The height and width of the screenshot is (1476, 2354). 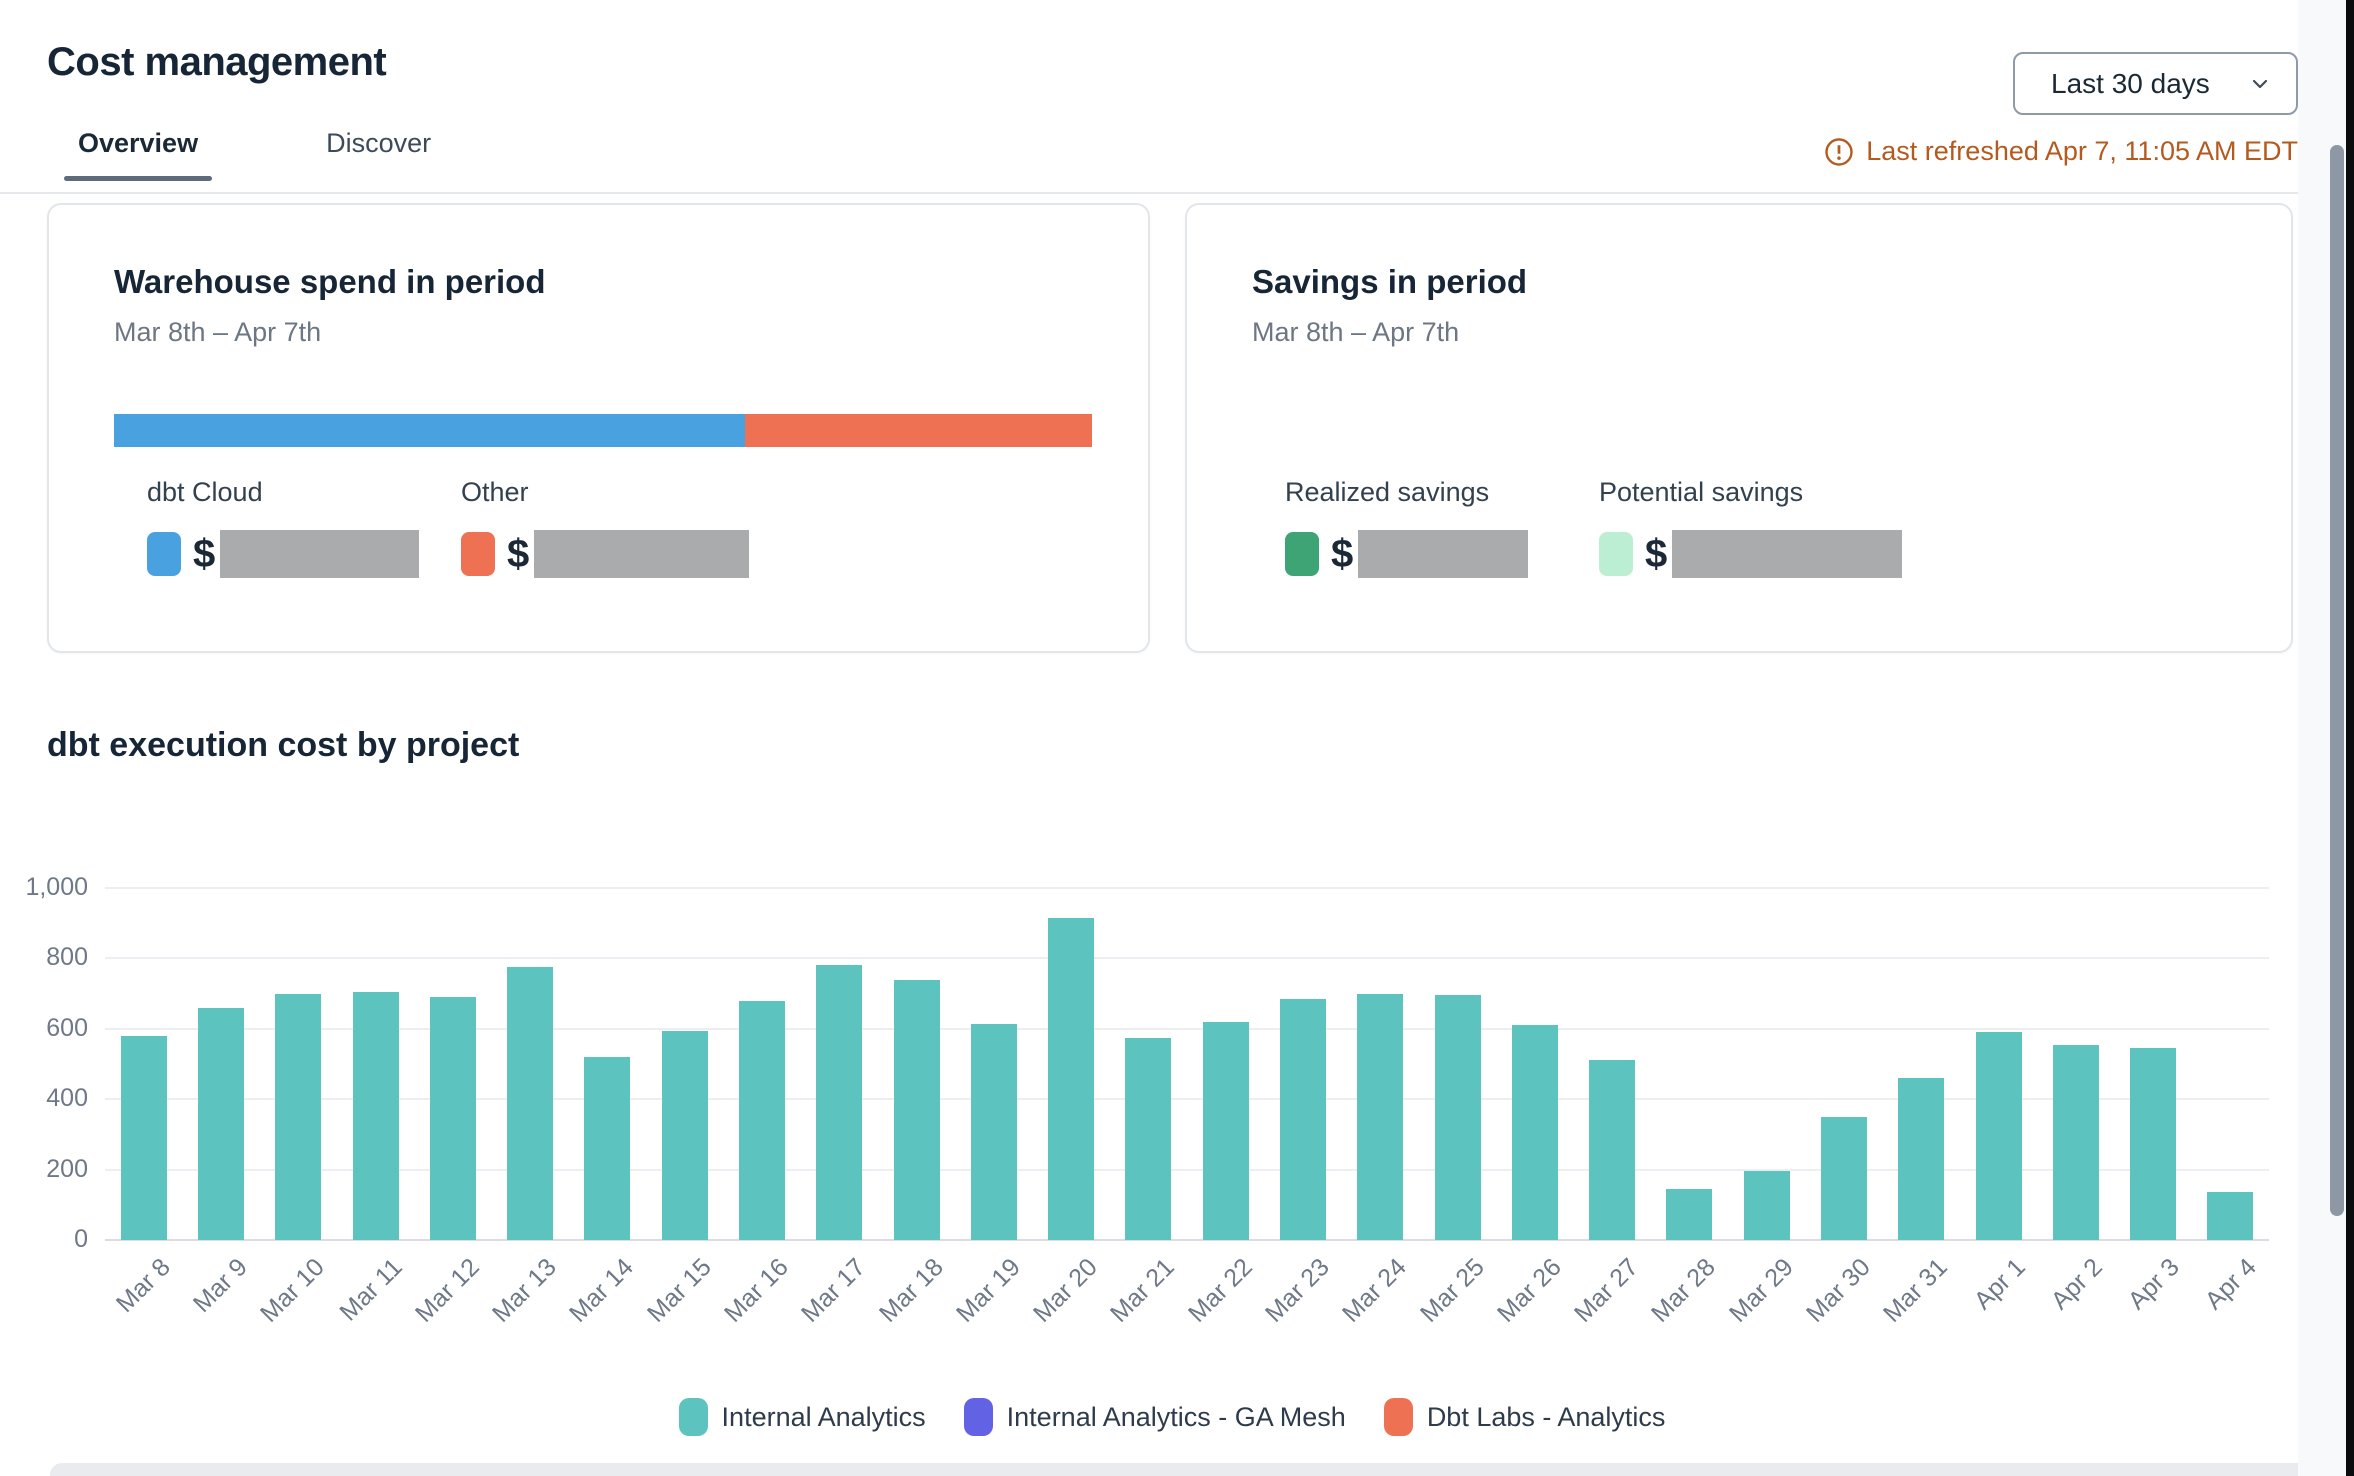 I want to click on chart-section-title: dbt execution cost by project, so click(x=283, y=745).